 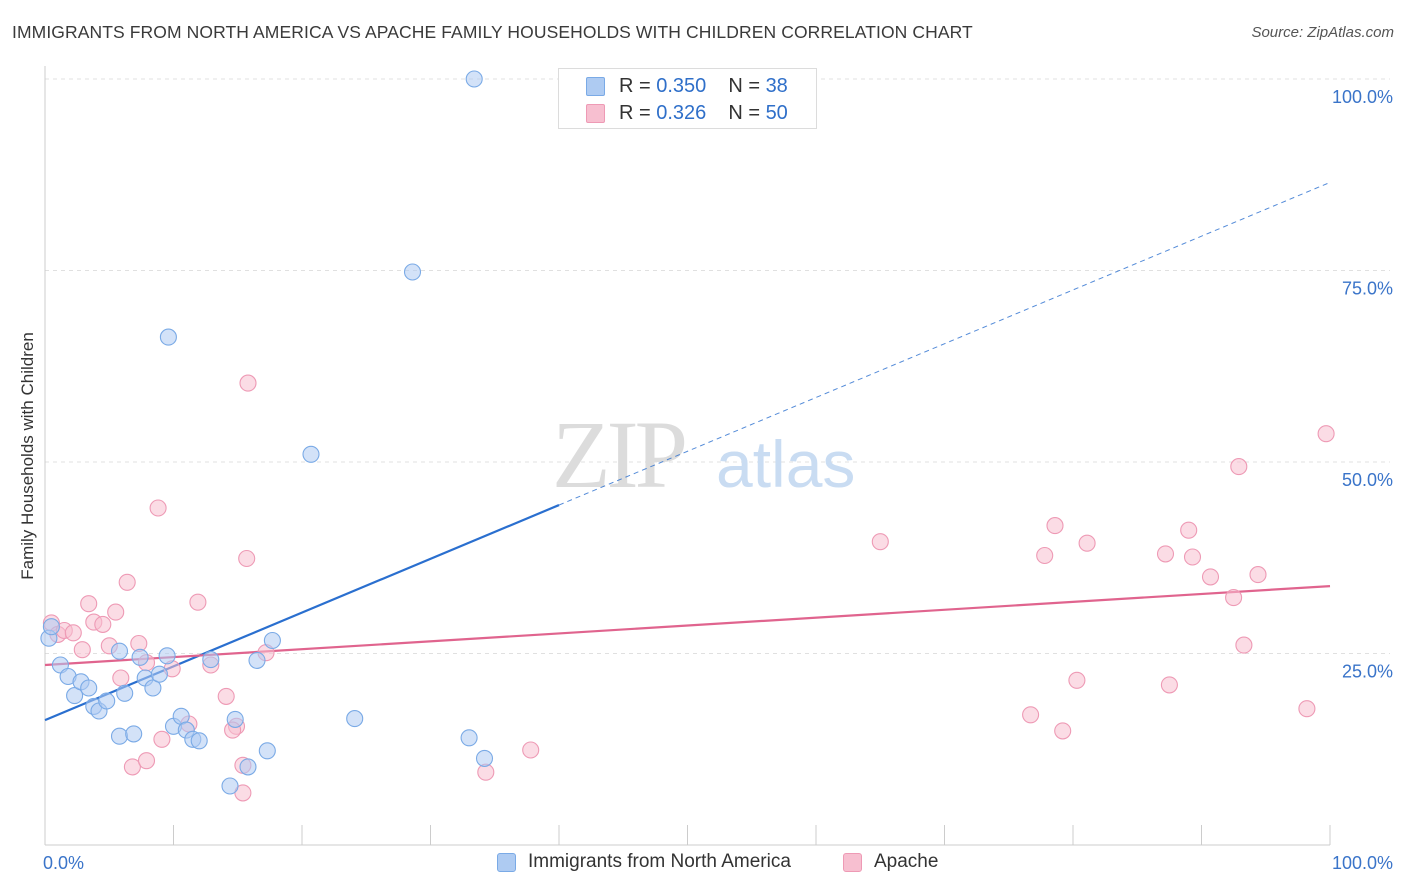 I want to click on r-value: 0.350, so click(x=681, y=85).